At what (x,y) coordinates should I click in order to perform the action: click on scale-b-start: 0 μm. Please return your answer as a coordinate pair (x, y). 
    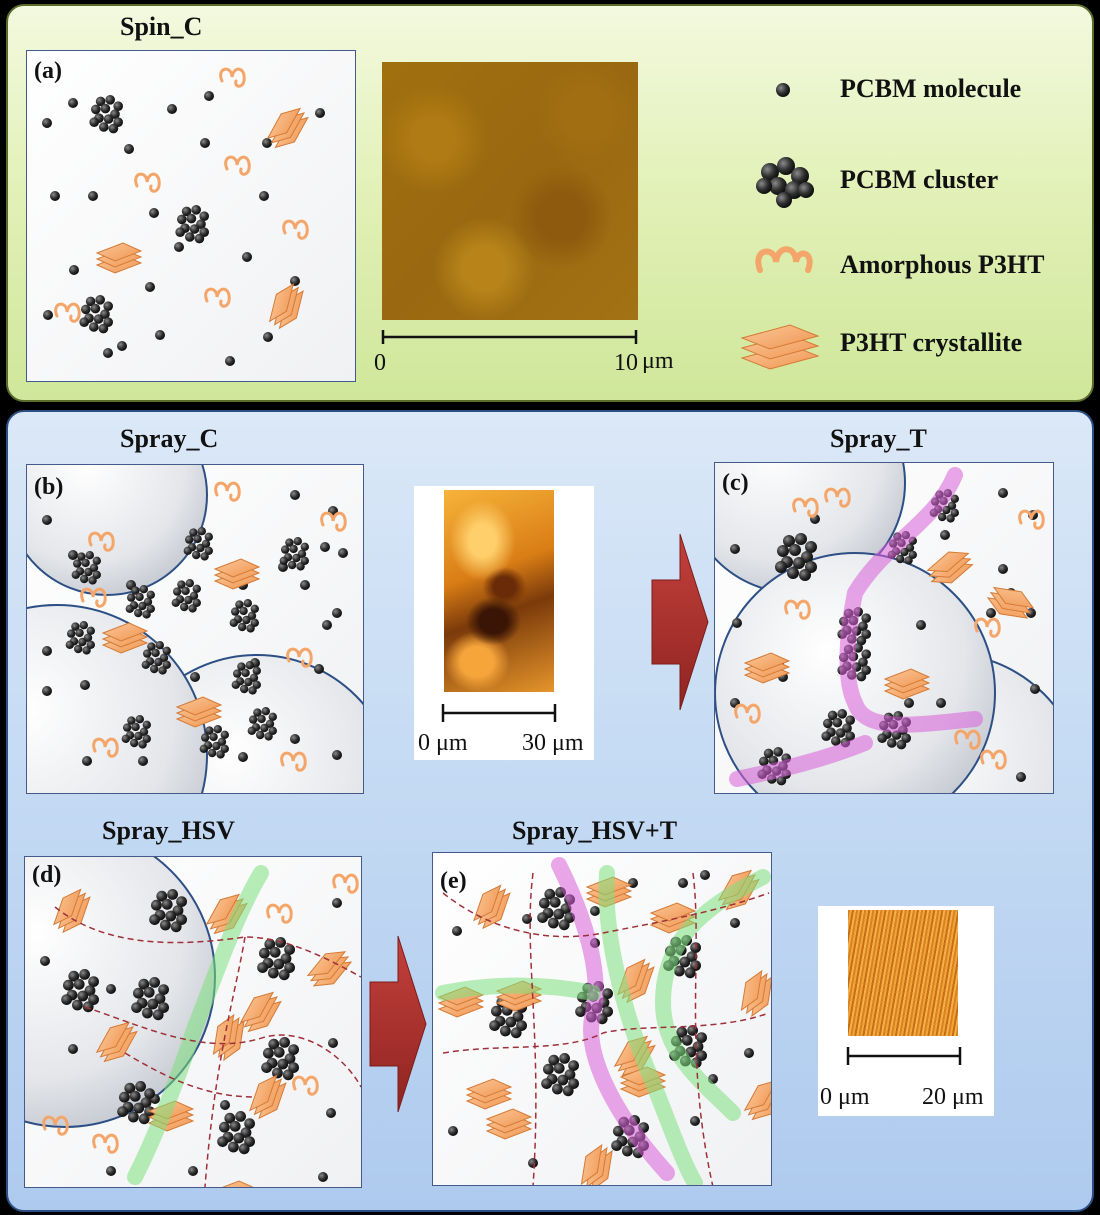
    Looking at the image, I should click on (443, 743).